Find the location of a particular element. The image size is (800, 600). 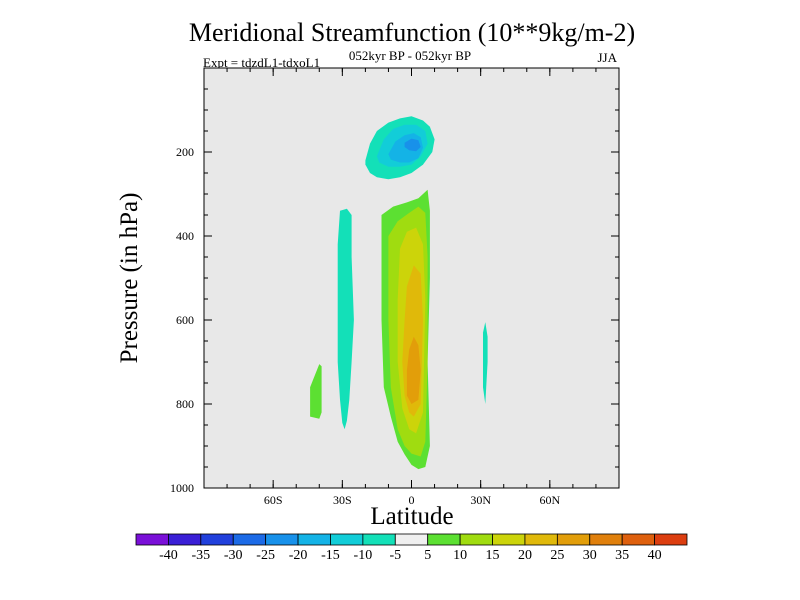

colorbar-label: 25 is located at coordinates (557, 555).